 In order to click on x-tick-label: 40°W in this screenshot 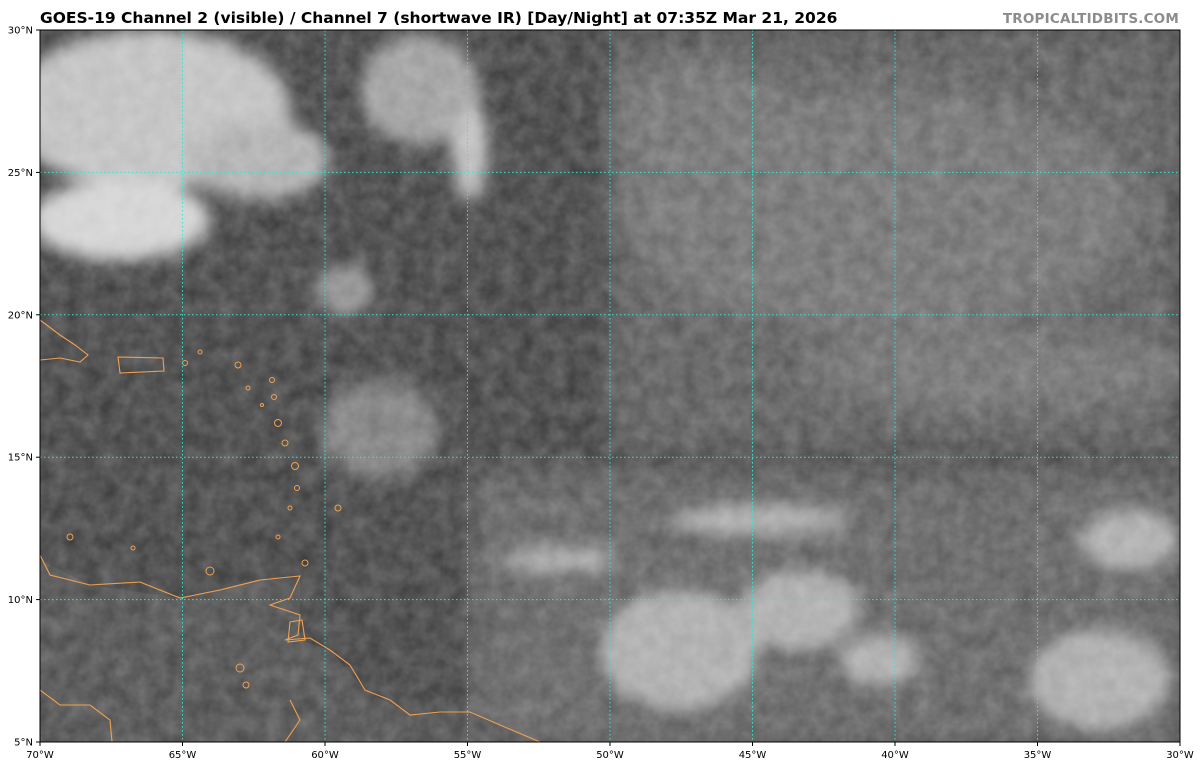, I will do `click(895, 755)`.